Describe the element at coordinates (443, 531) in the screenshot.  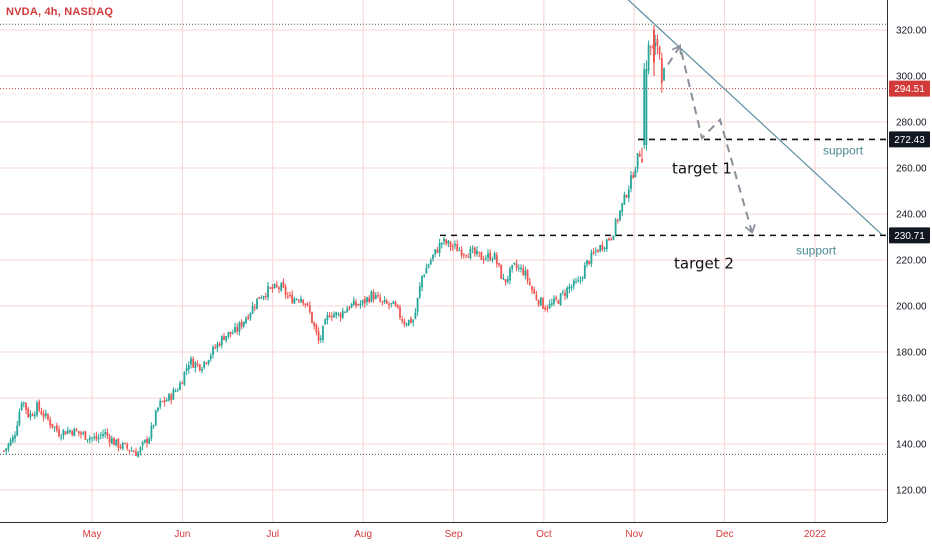
I see `time-axis: May Jun Jul Aug Sep Oct Nov Dec 2022` at that location.